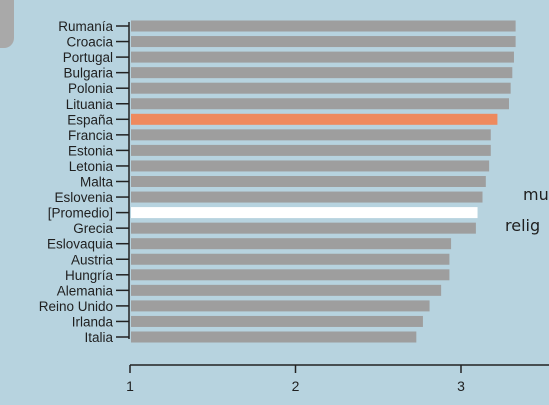  What do you see at coordinates (130, 386) in the screenshot?
I see `x-tick-label-1: 1` at bounding box center [130, 386].